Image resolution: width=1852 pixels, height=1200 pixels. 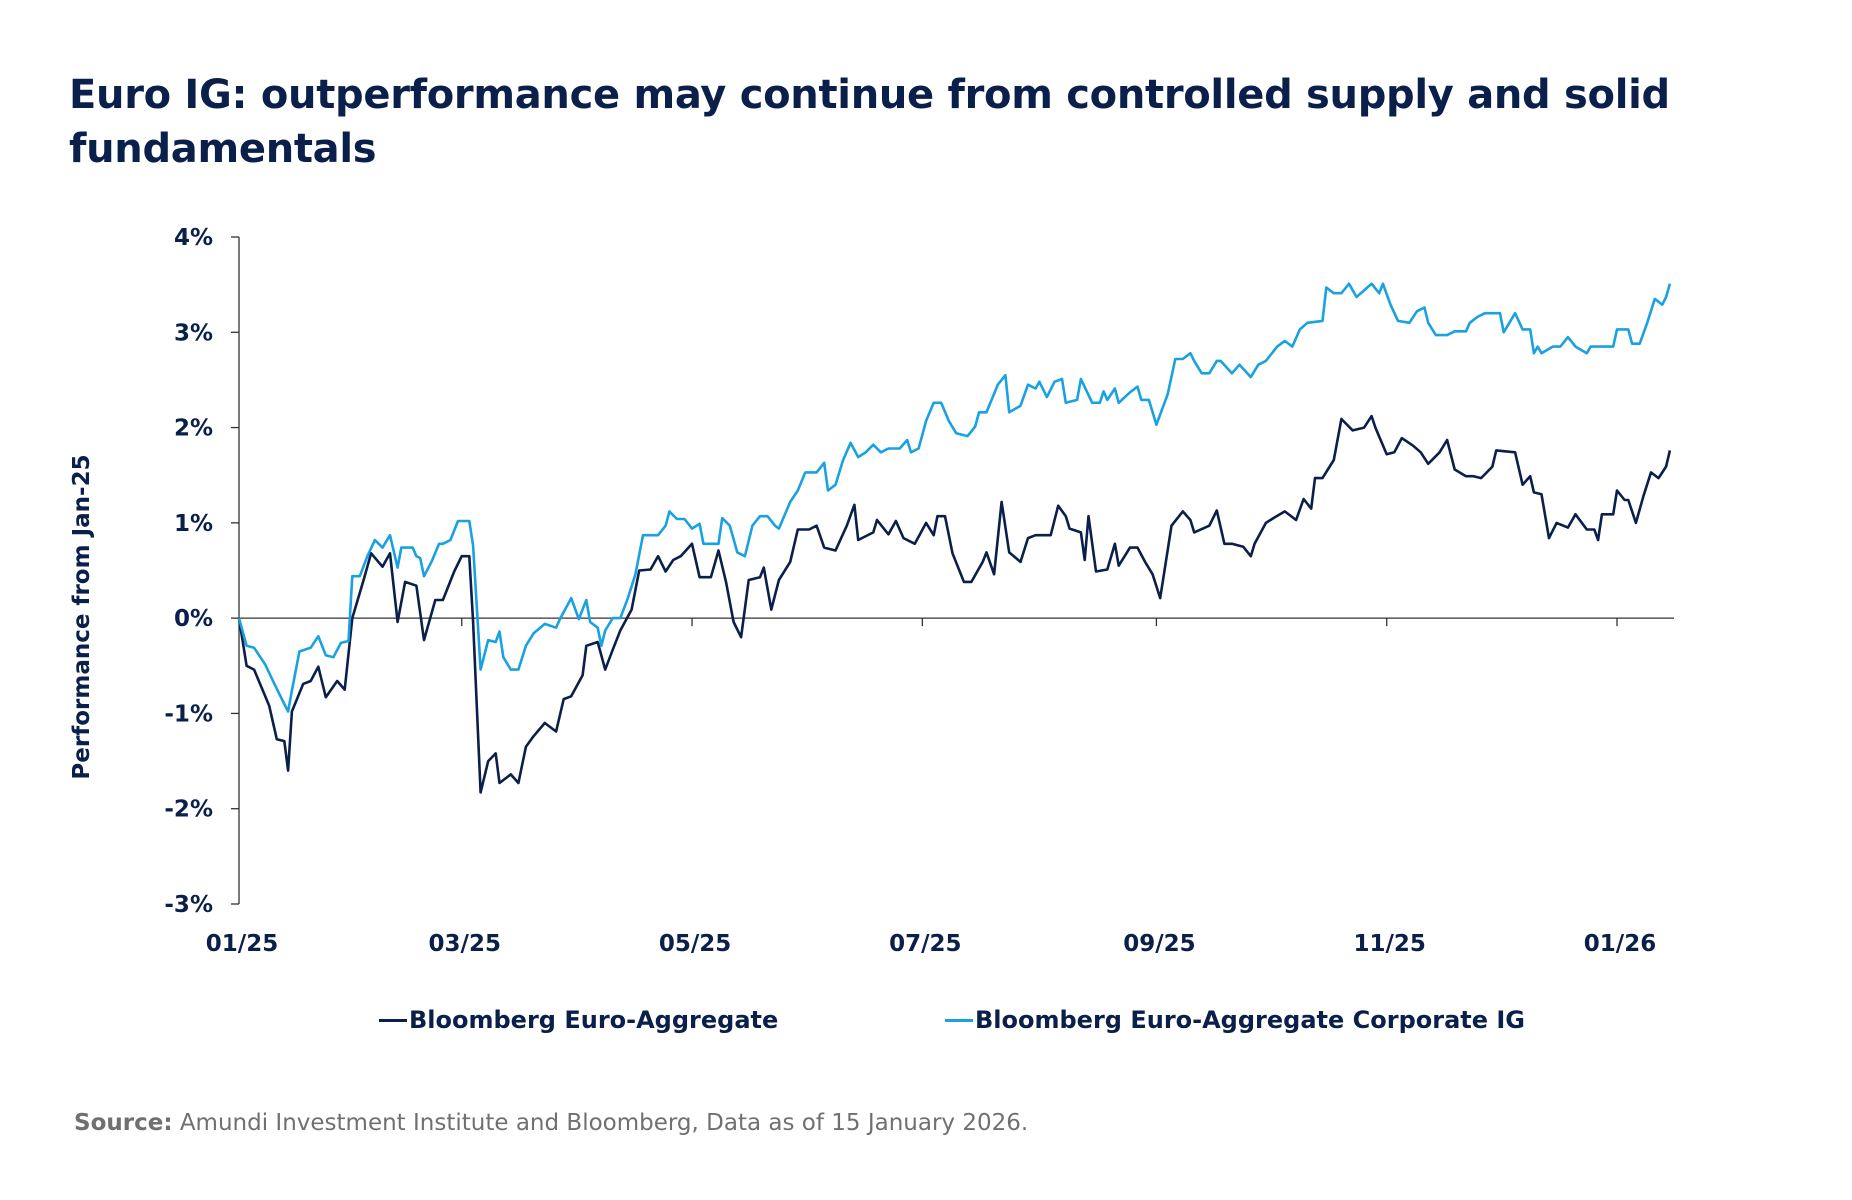 What do you see at coordinates (242, 944) in the screenshot?
I see `x-tick-label: 01/25` at bounding box center [242, 944].